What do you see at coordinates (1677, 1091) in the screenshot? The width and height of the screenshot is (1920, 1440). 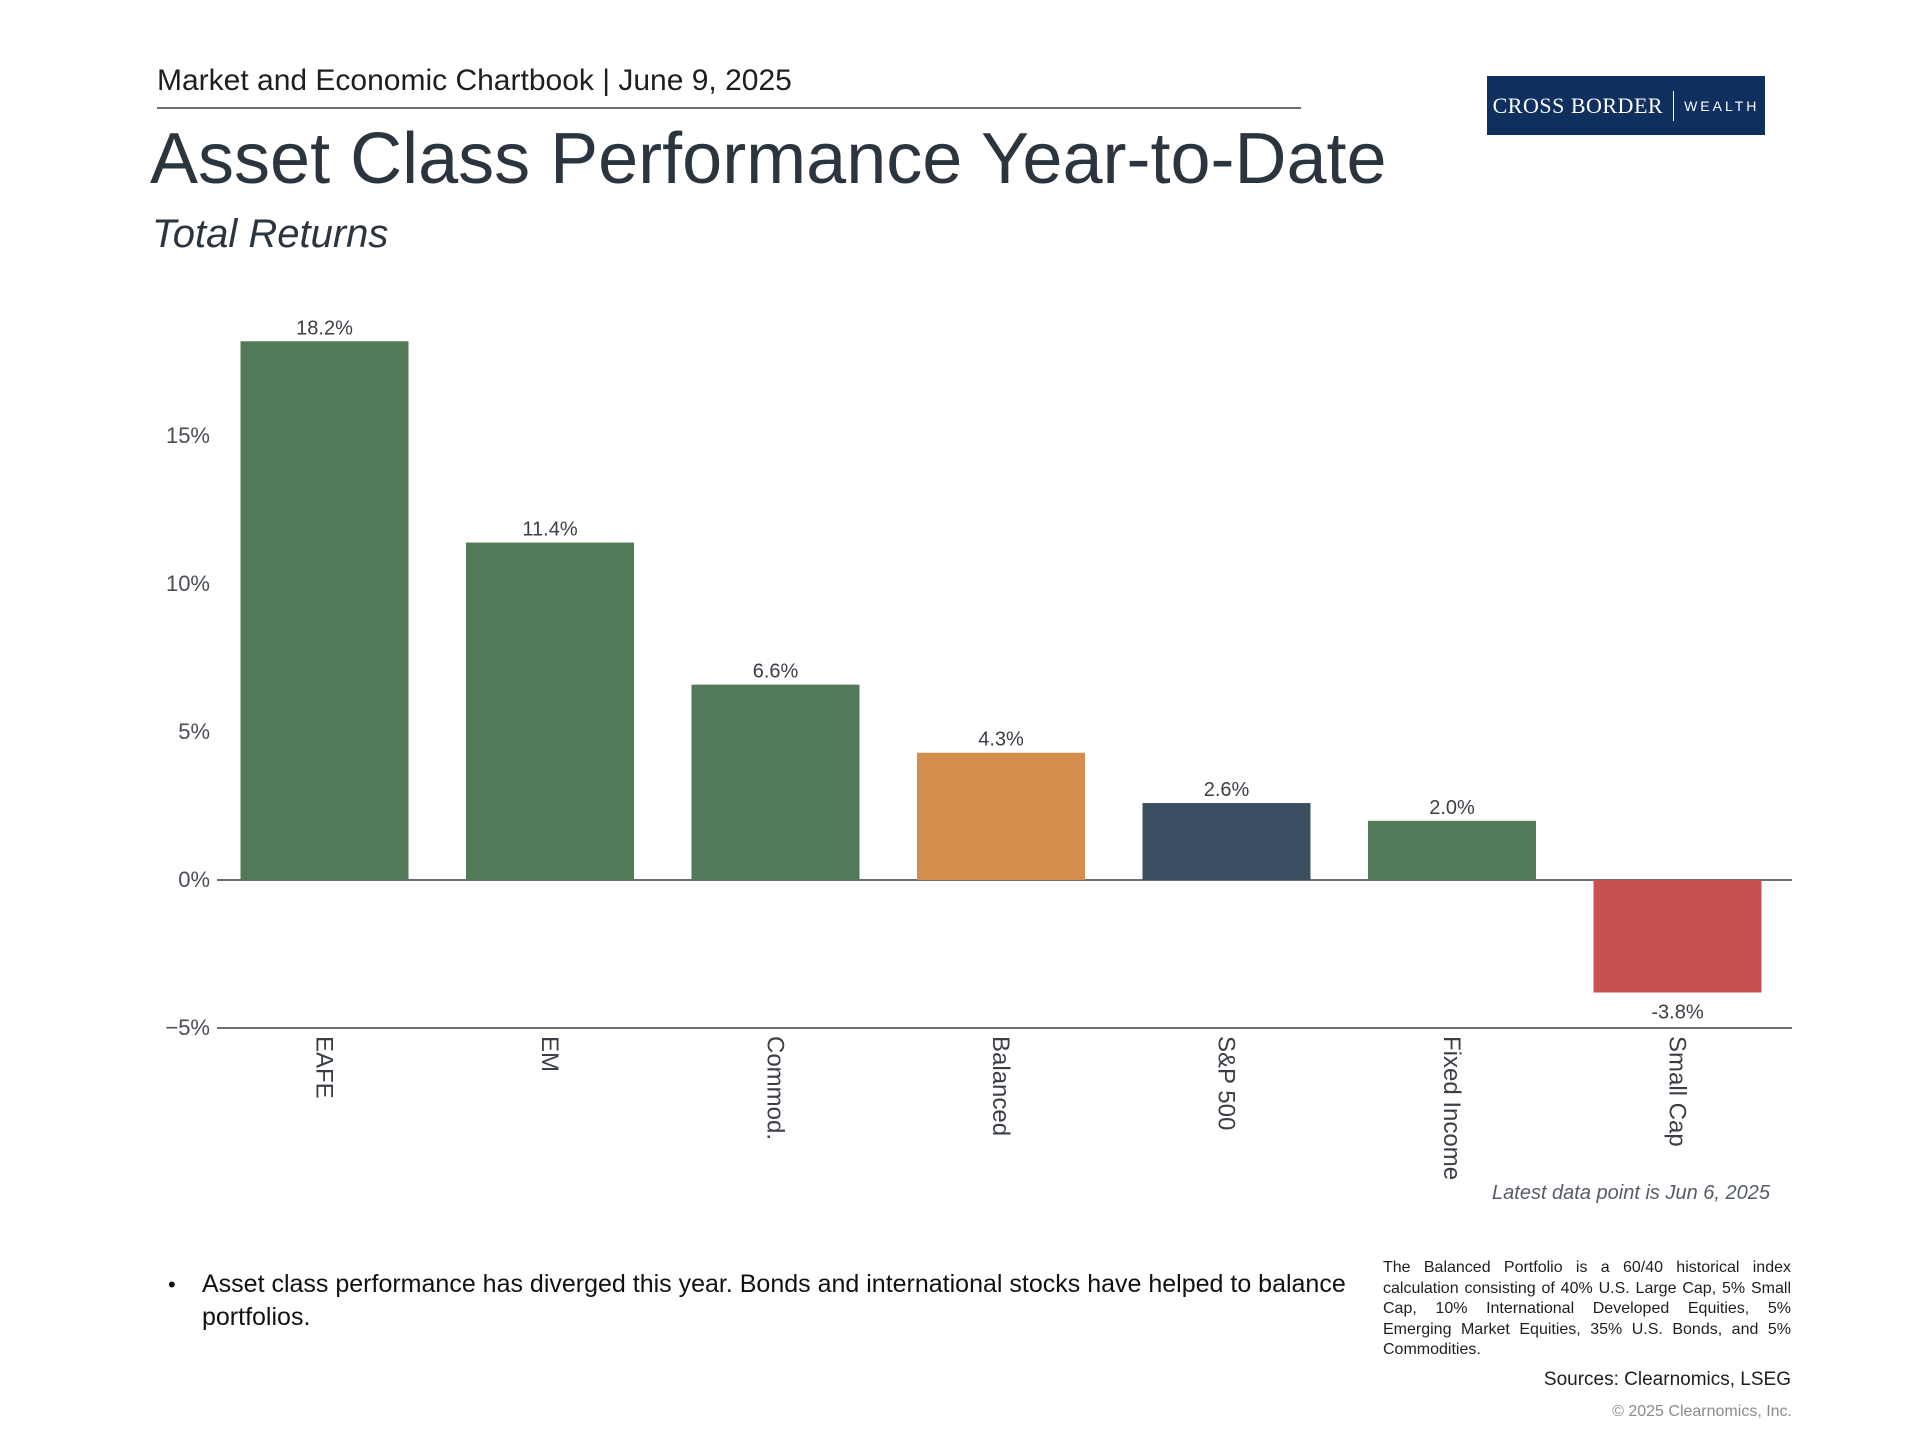 I see `x-category-label: Small Cap` at bounding box center [1677, 1091].